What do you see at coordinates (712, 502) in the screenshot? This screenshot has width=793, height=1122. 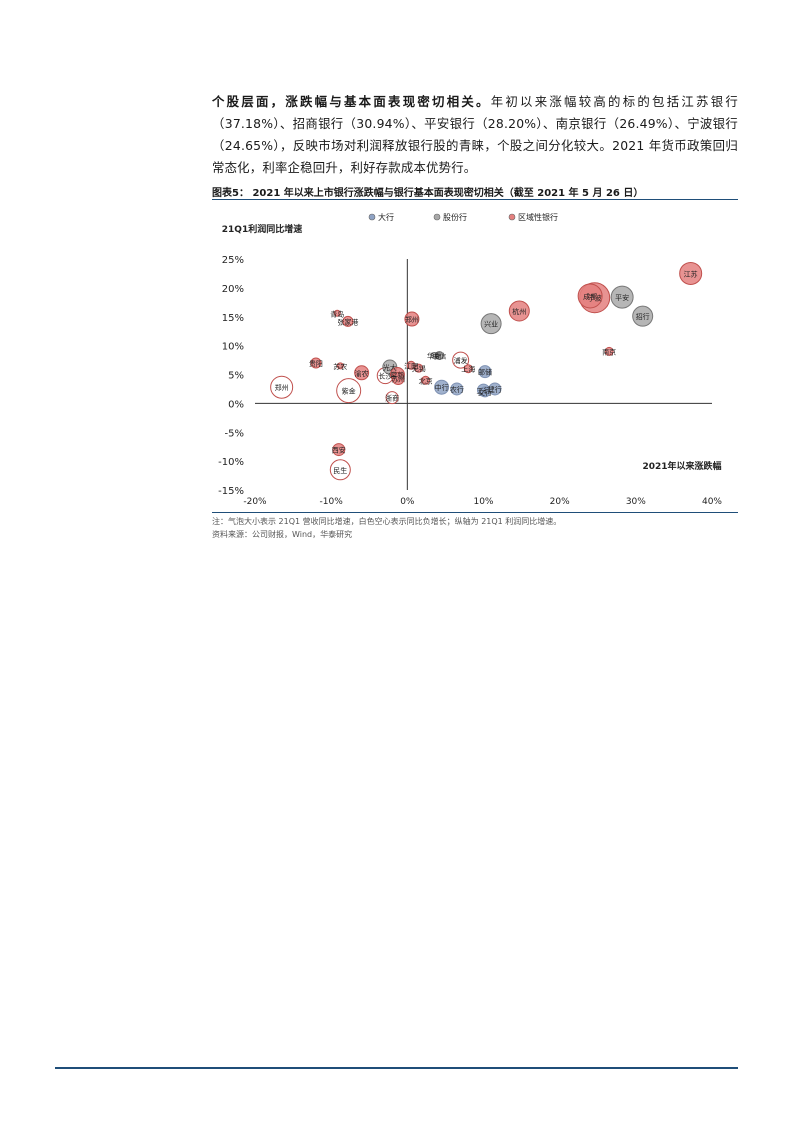 I see `x-tick-label: 40%` at bounding box center [712, 502].